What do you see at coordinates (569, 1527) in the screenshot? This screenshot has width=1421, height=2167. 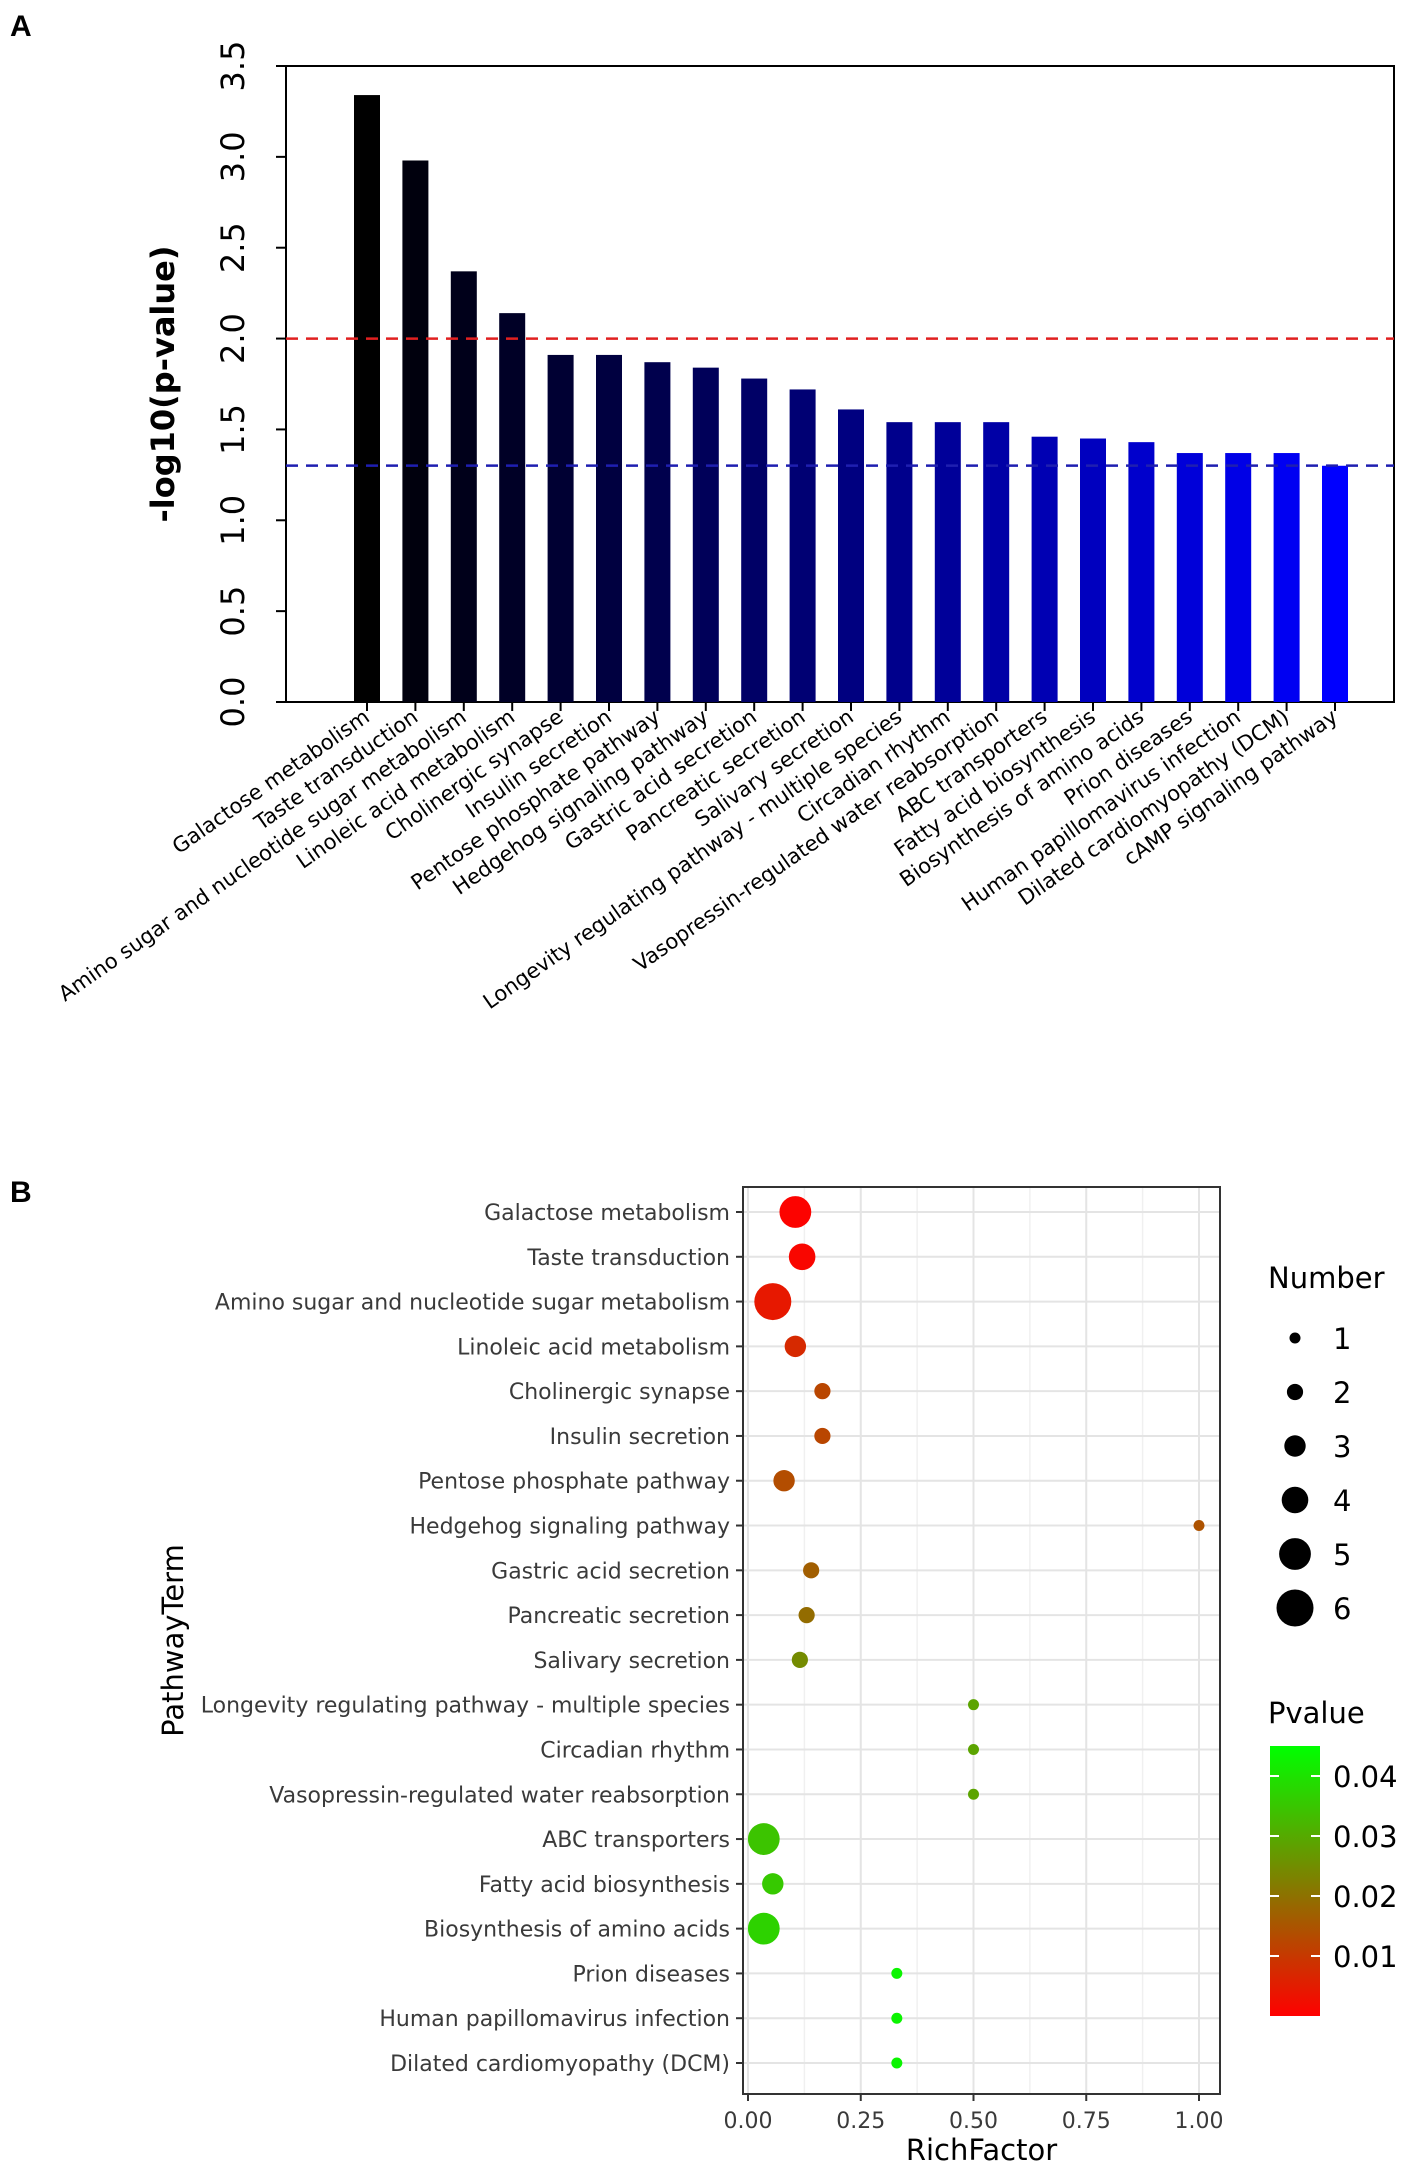 I see `y-tick-label: Hedgehog signaling pathway` at bounding box center [569, 1527].